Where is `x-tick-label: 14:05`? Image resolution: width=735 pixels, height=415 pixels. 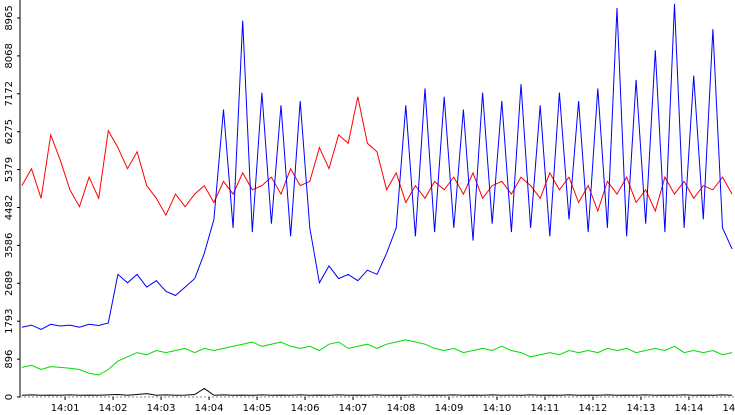 x-tick-label: 14:05 is located at coordinates (257, 408).